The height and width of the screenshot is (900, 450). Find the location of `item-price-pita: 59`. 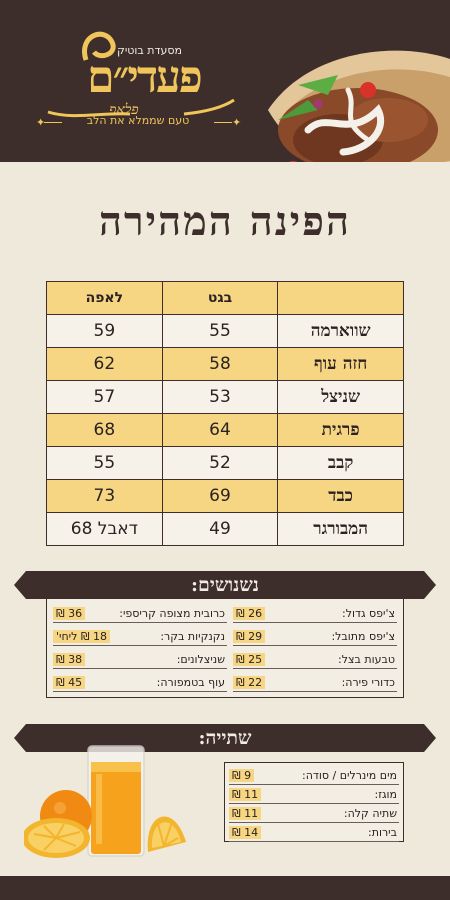

item-price-pita: 59 is located at coordinates (104, 331).